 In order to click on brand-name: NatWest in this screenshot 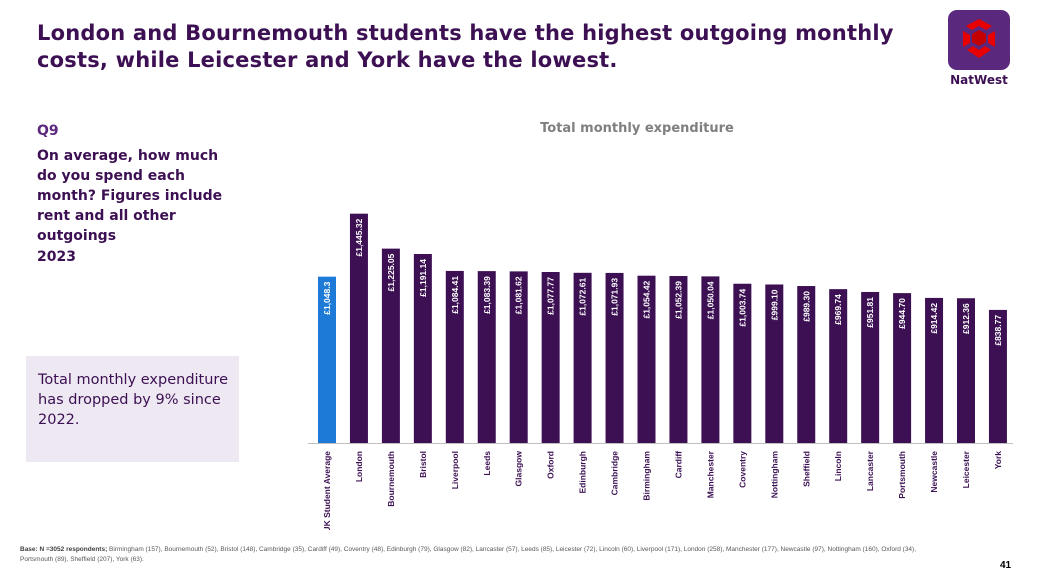, I will do `click(979, 80)`.